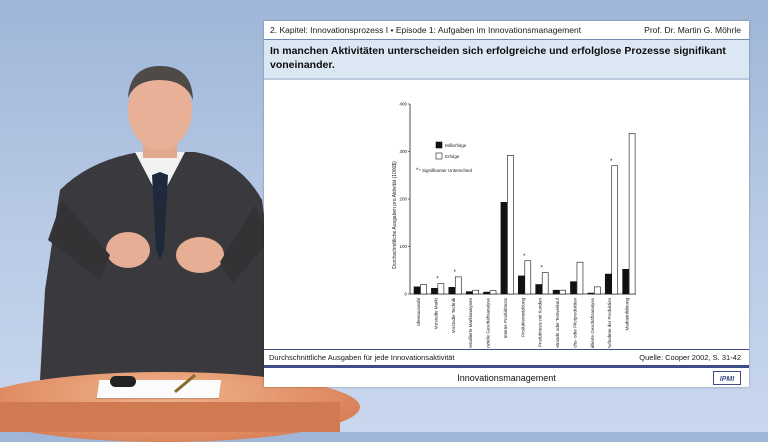  What do you see at coordinates (609, 323) in the screenshot?
I see `x-tick-label: Aufnahme der Produktion` at bounding box center [609, 323].